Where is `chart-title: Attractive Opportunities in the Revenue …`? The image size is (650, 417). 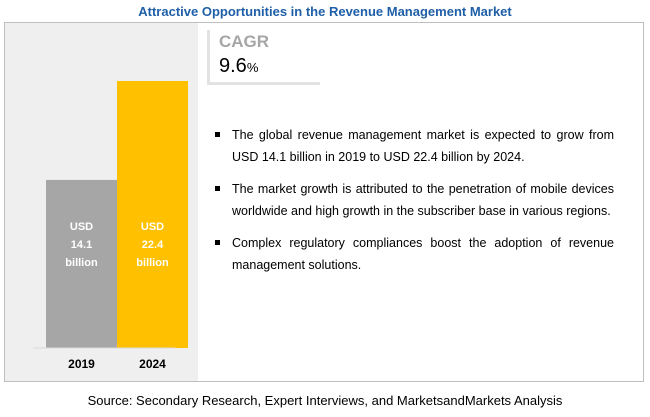 chart-title: Attractive Opportunities in the Revenue … is located at coordinates (325, 11).